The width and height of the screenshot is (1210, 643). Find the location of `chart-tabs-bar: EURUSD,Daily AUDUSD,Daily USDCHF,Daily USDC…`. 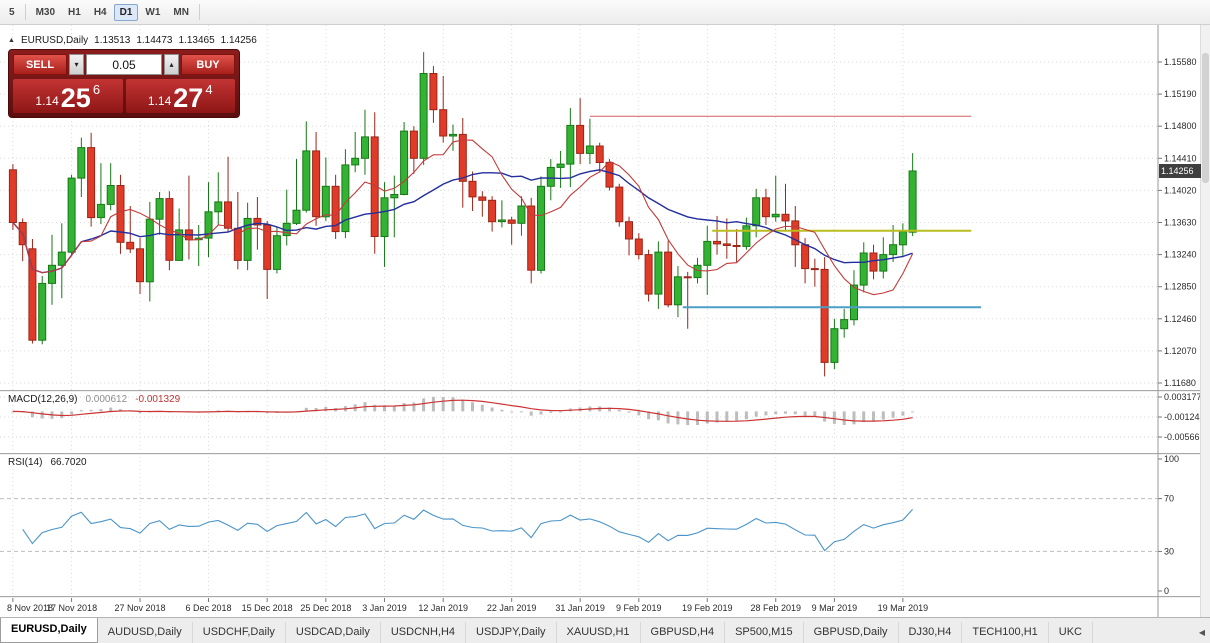

chart-tabs-bar: EURUSD,Daily AUDUSD,Daily USDCHF,Daily USDC… is located at coordinates (605, 630).